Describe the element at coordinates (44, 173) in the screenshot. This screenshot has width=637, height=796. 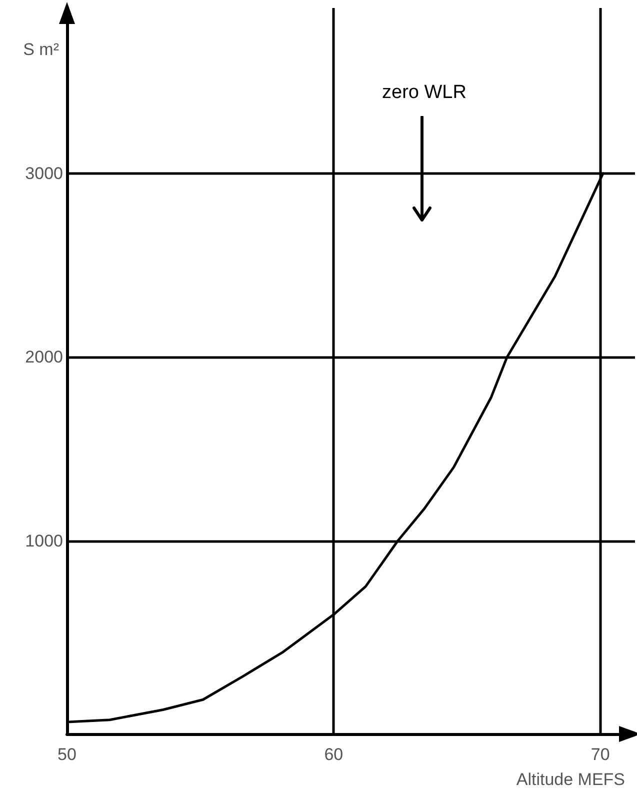
I see `y-tick-label: 3000` at that location.